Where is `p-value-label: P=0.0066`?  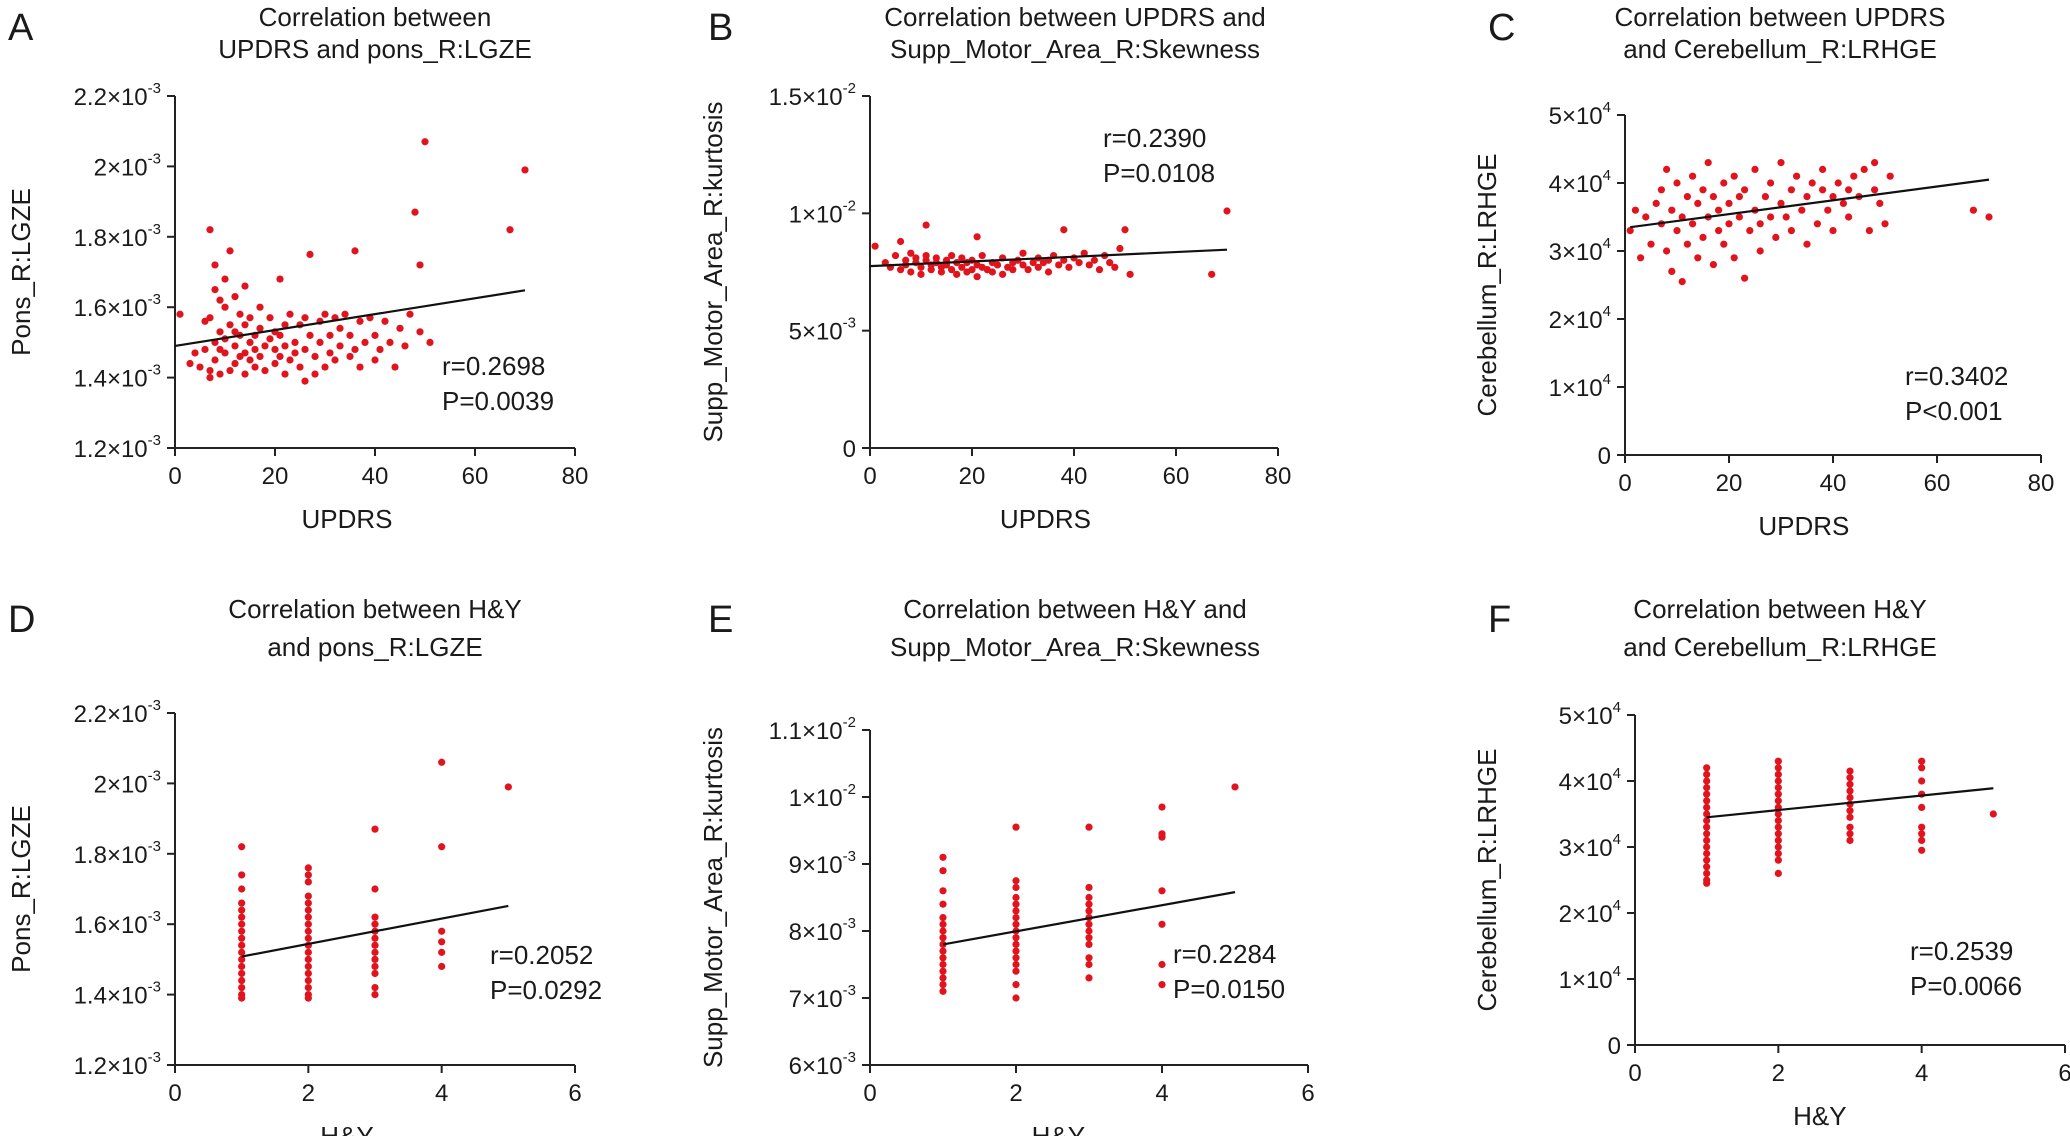
p-value-label: P=0.0066 is located at coordinates (1966, 986).